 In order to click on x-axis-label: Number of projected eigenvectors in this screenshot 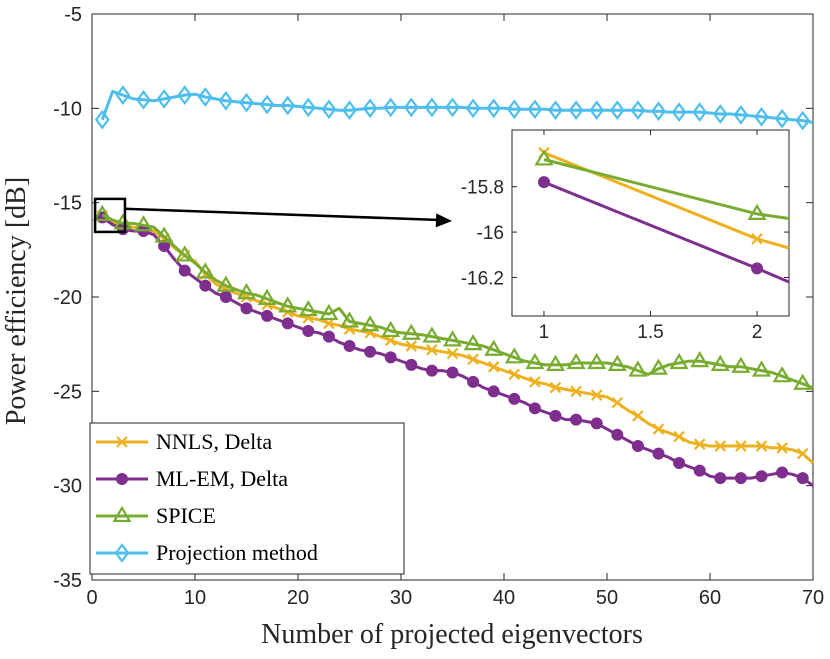, I will do `click(452, 634)`.